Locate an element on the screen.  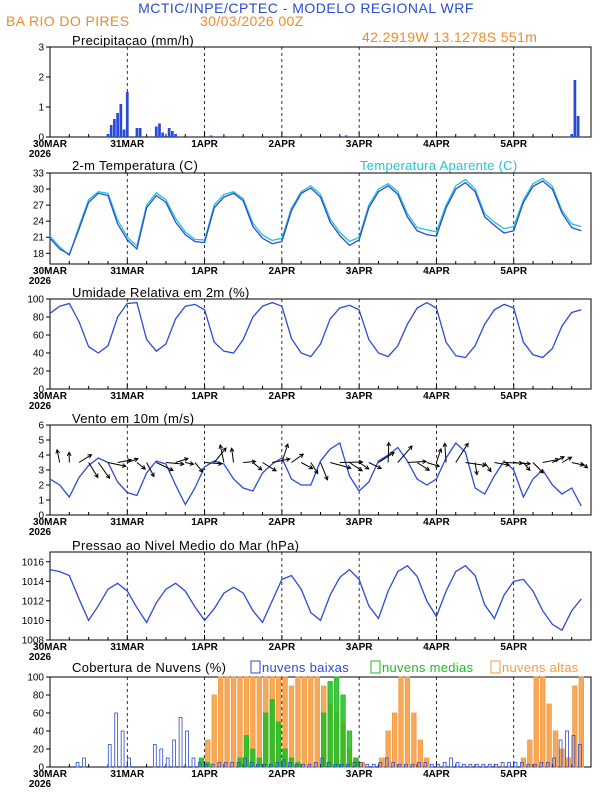
wind-ytick-label: 5 is located at coordinates (41, 441).